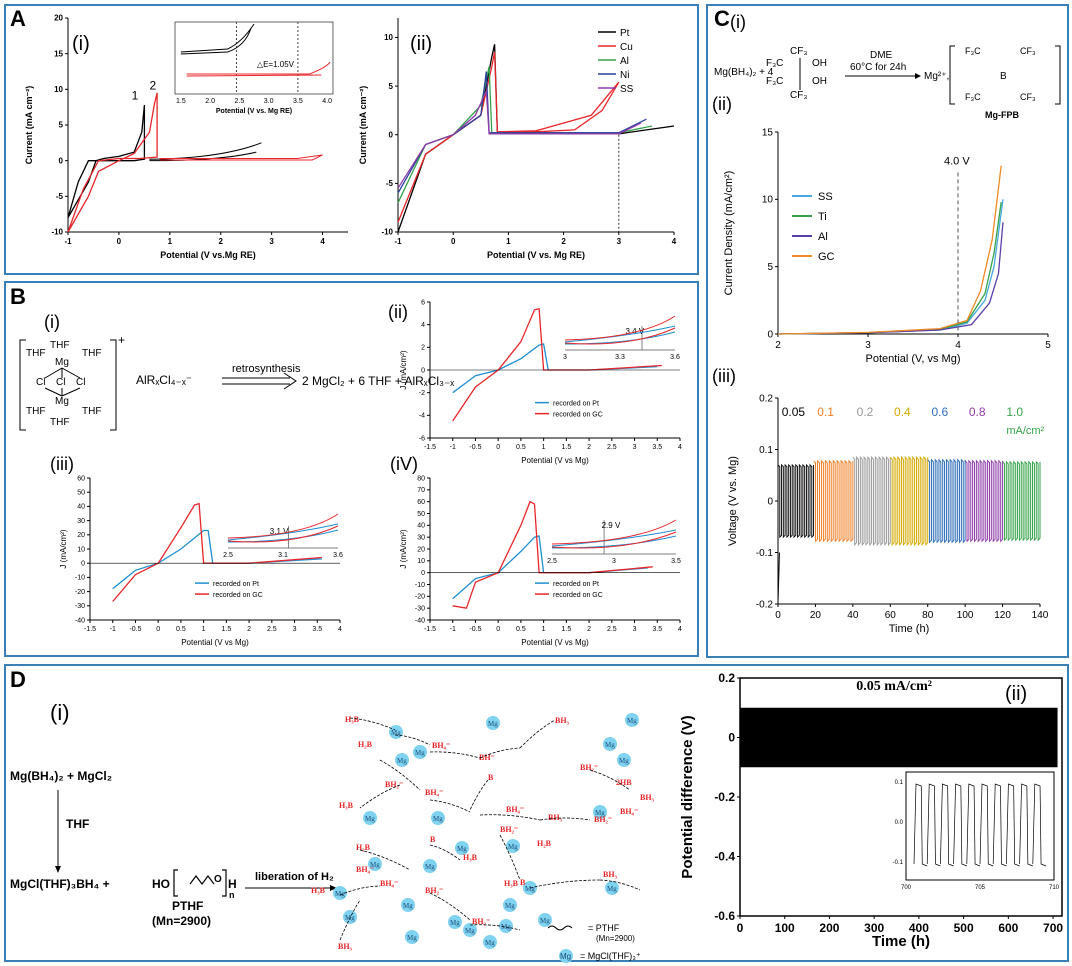 This screenshot has width=1072, height=966. I want to click on c-f3c-1: F₃C, so click(774, 63).